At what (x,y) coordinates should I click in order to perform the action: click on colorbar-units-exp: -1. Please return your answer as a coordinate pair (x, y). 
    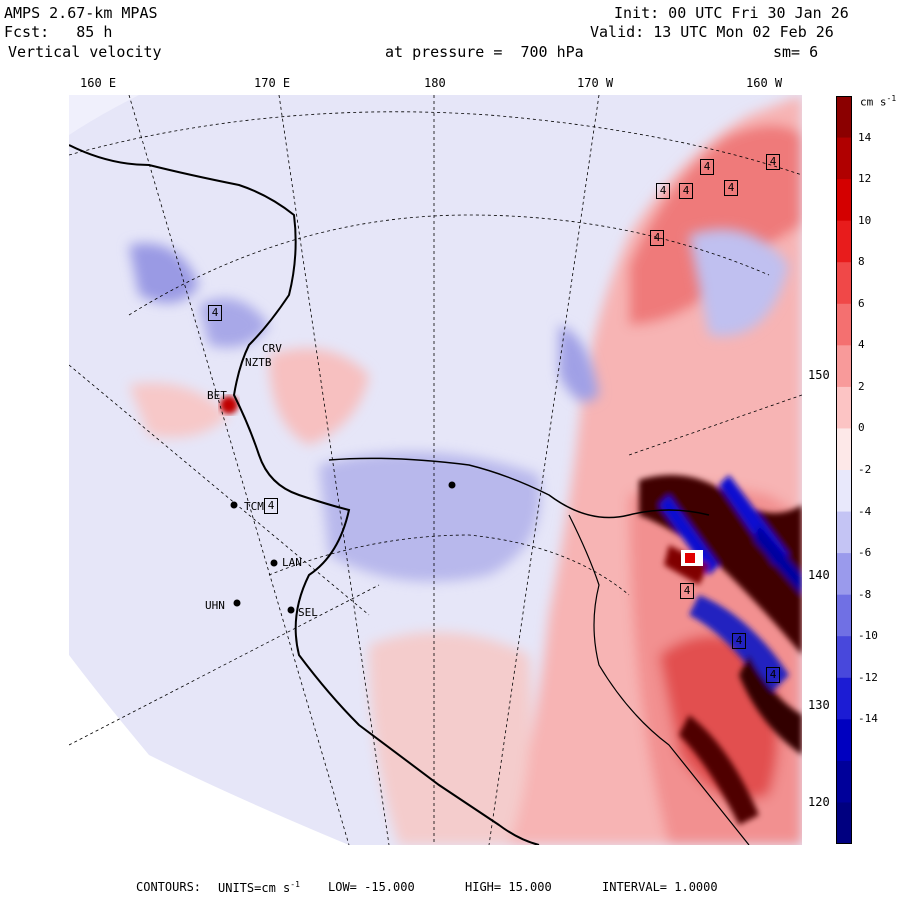
    Looking at the image, I should click on (891, 98).